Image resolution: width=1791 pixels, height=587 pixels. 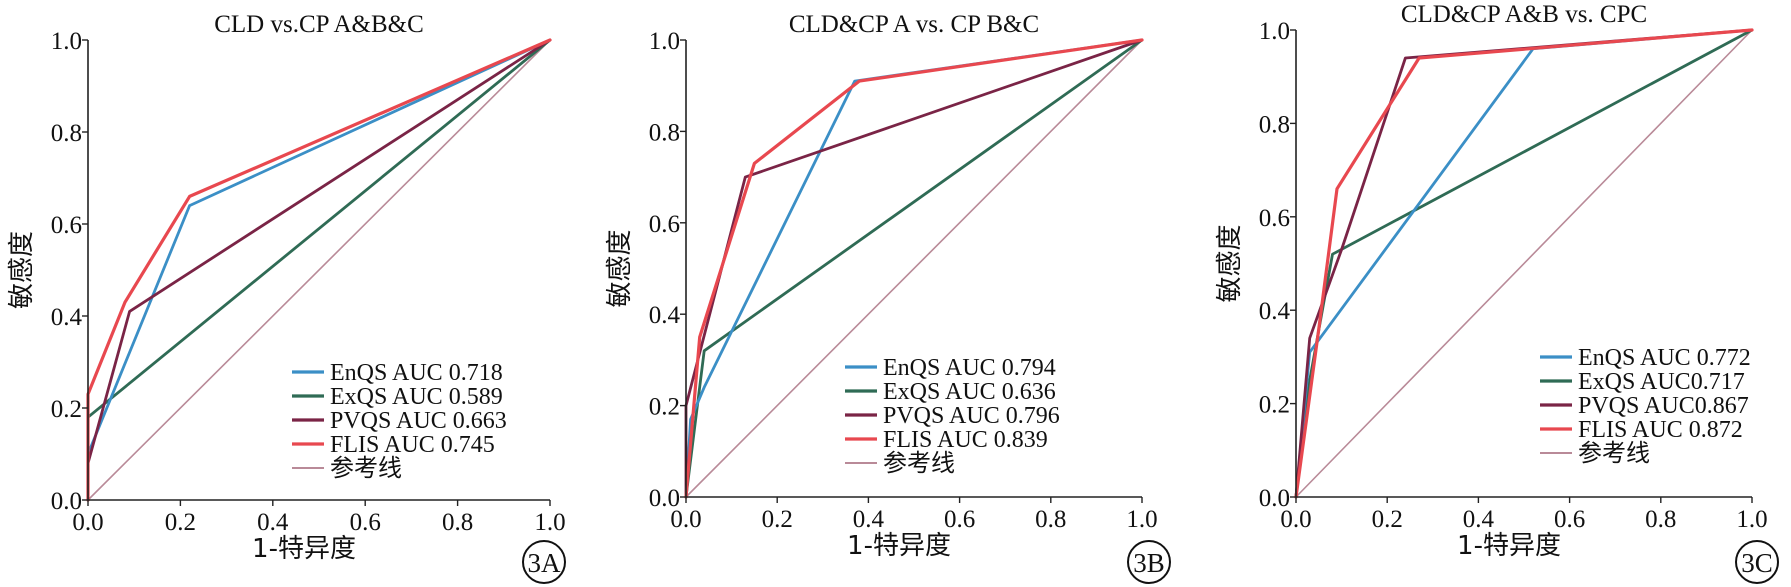 What do you see at coordinates (1661, 382) in the screenshot?
I see `legend-label-exqs: ExQS AUC0.717` at bounding box center [1661, 382].